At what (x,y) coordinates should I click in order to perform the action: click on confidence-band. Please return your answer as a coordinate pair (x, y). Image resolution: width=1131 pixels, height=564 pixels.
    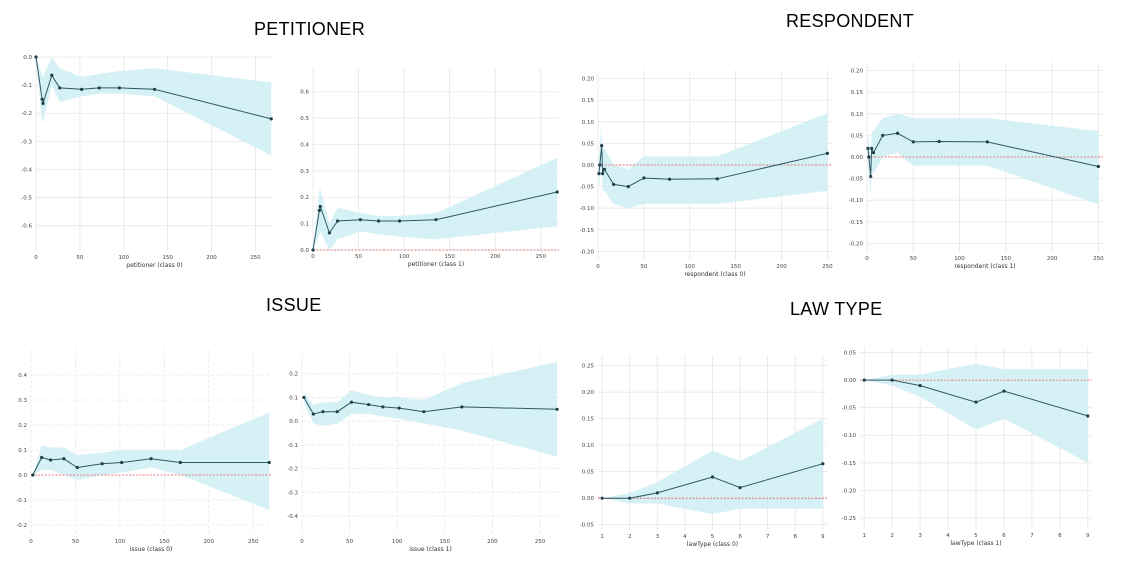
    Looking at the image, I should click on (435, 203).